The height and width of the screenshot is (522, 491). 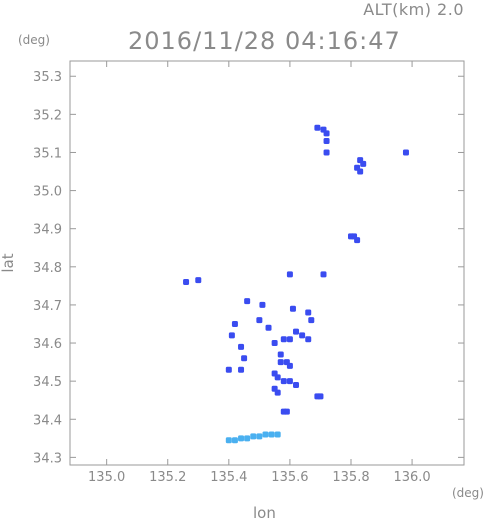 I want to click on x-tick-label: 136.0, so click(x=411, y=477).